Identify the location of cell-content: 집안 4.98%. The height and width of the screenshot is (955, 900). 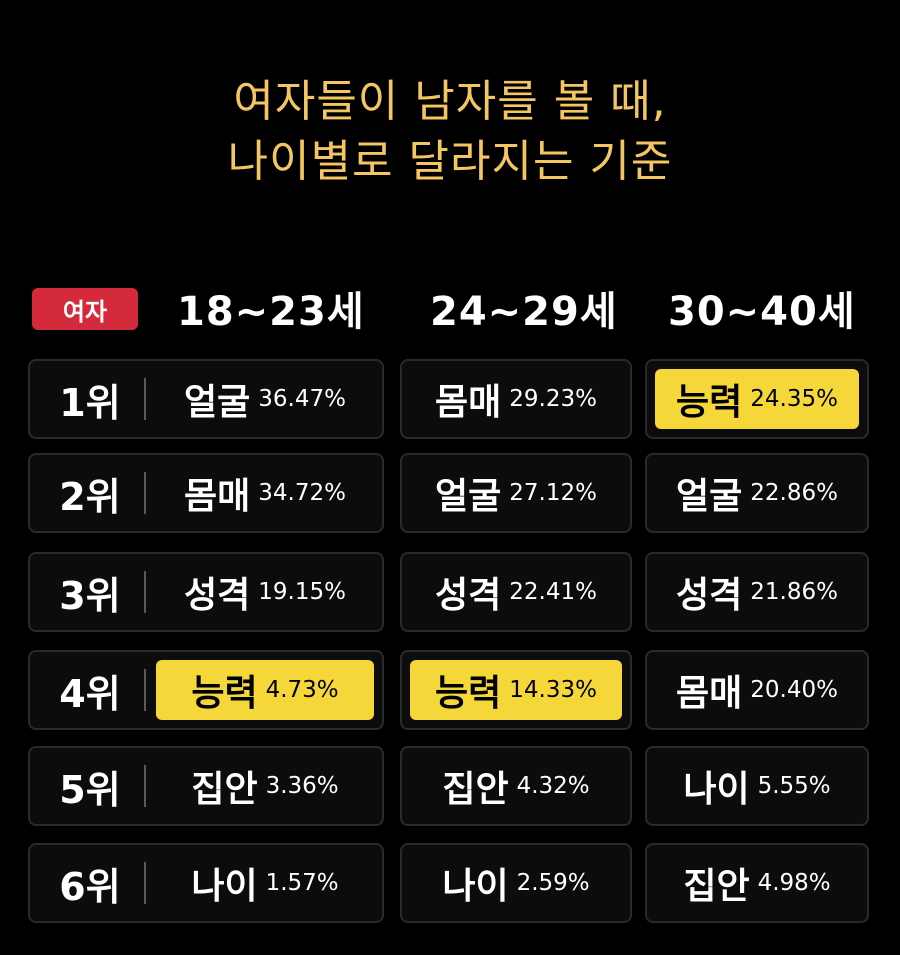
(757, 883).